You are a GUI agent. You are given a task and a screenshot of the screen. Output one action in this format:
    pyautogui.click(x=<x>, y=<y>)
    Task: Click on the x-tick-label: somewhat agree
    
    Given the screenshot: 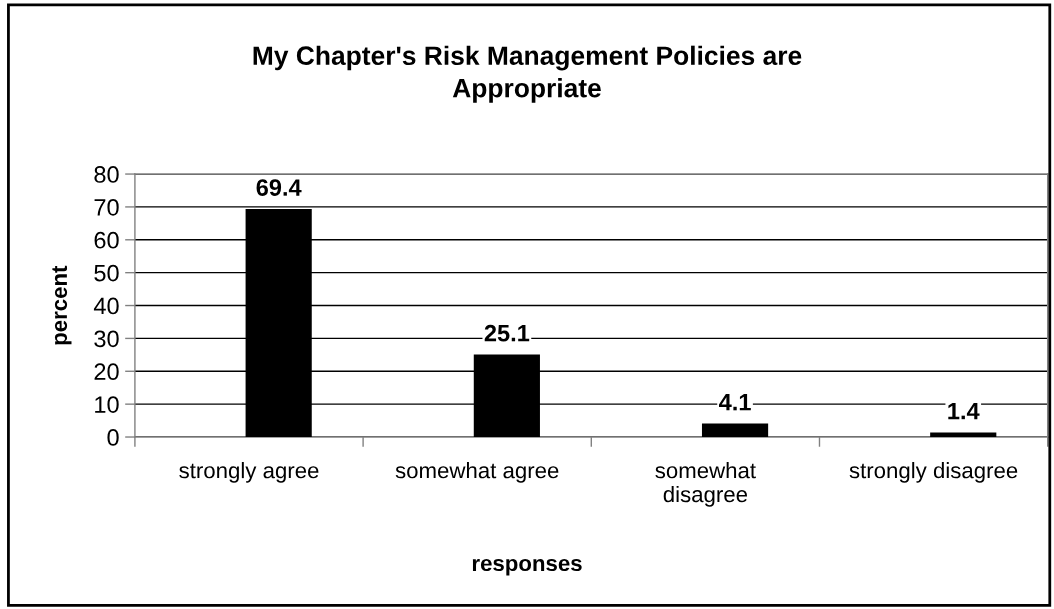 What is the action you would take?
    pyautogui.click(x=477, y=472)
    